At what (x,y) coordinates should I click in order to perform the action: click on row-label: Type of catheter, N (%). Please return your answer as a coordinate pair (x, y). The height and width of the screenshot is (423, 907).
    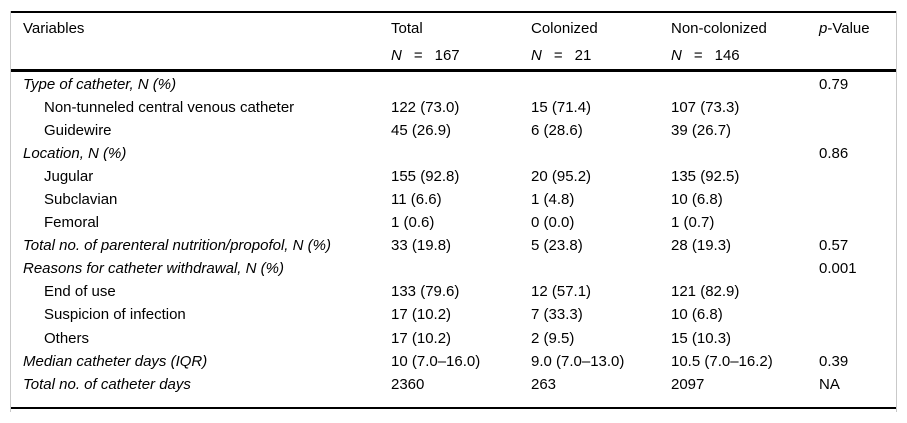
    Looking at the image, I should click on (100, 84).